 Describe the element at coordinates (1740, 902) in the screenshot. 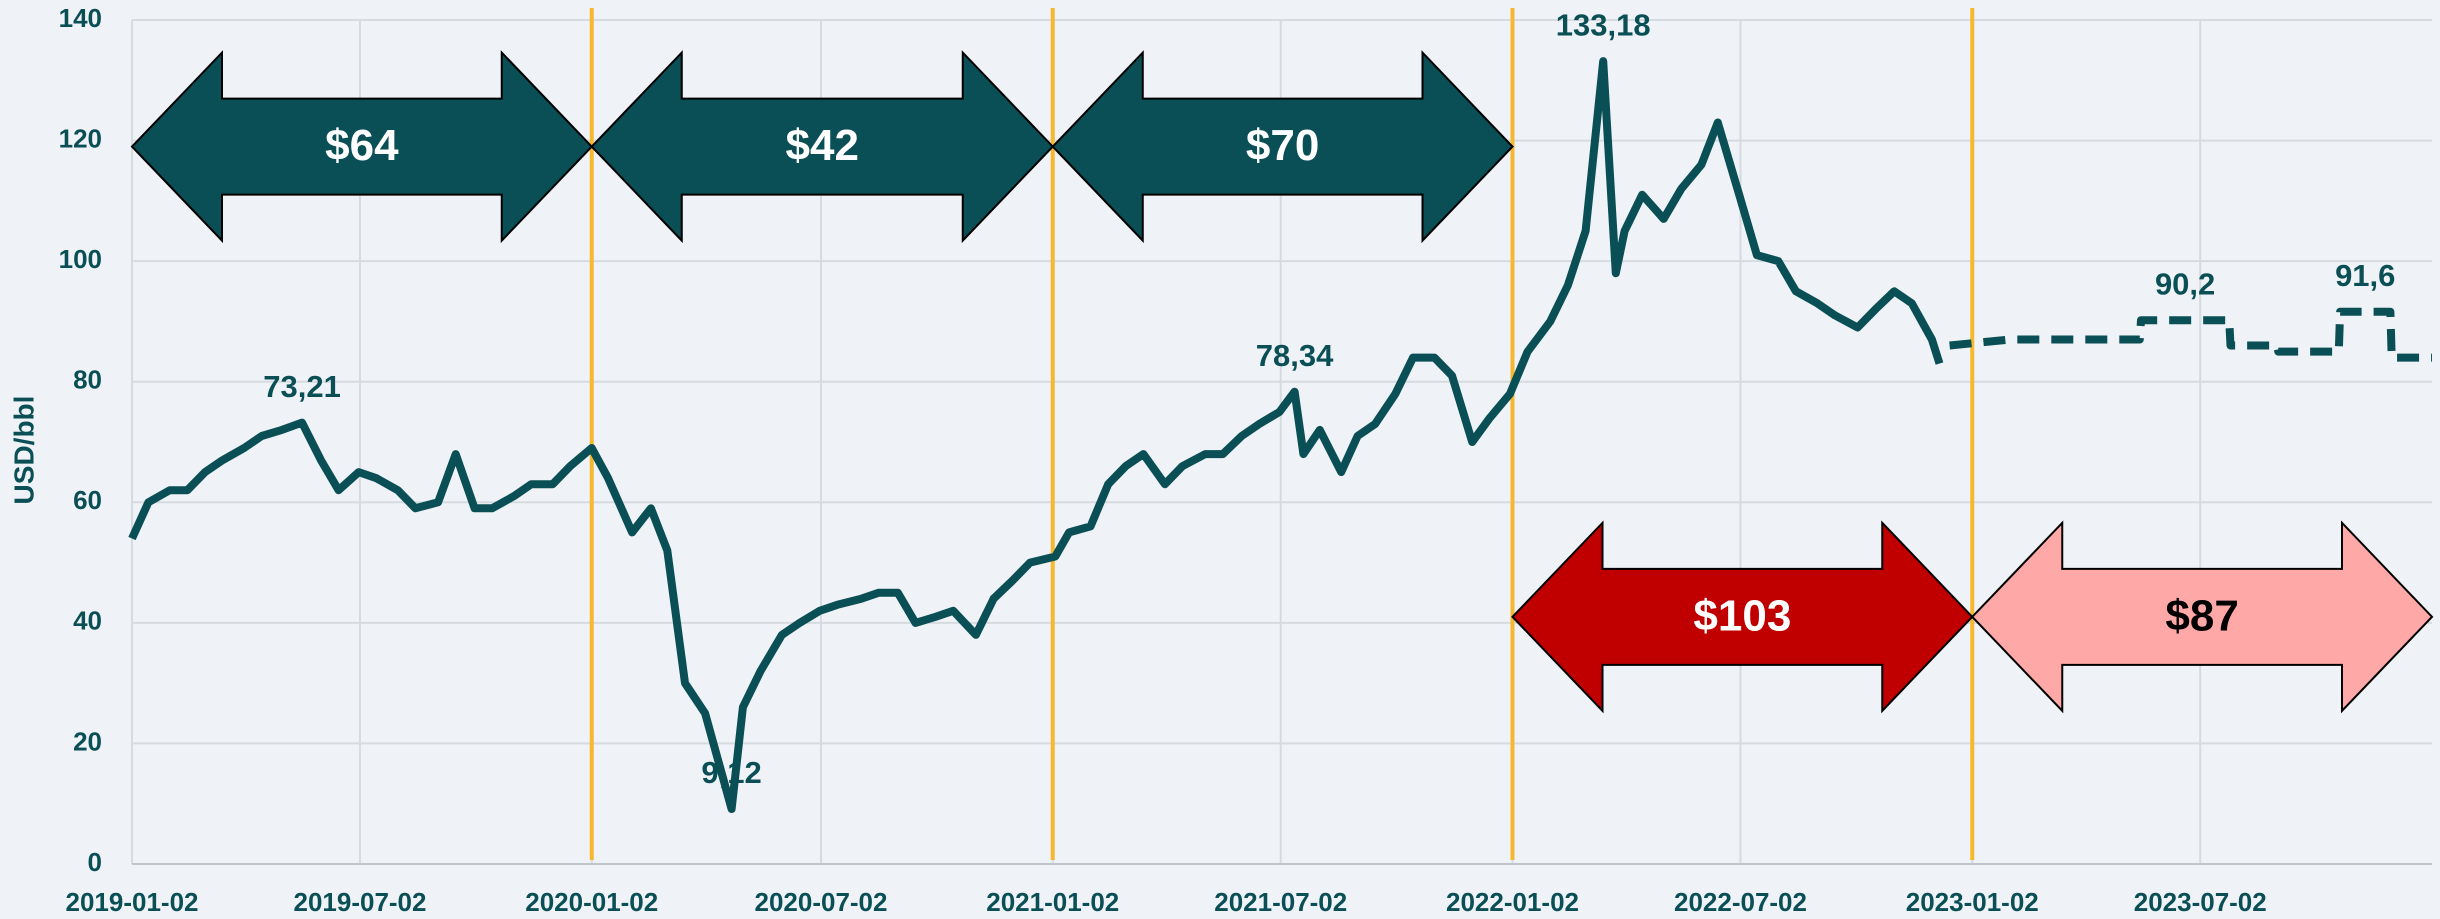

I see `x-tick-label: 2022-07-02` at that location.